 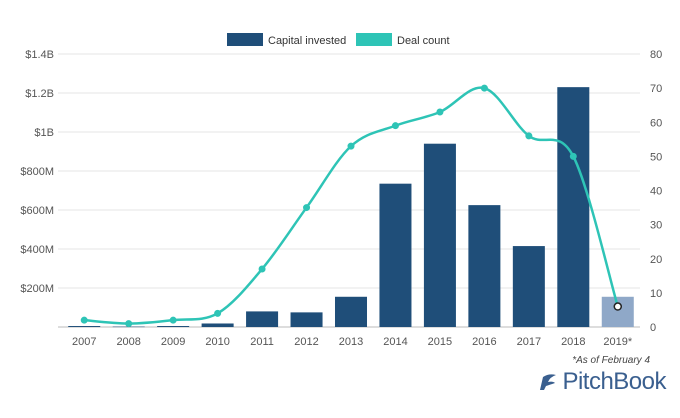 What do you see at coordinates (307, 41) in the screenshot?
I see `legend-label-capital: Capital invested` at bounding box center [307, 41].